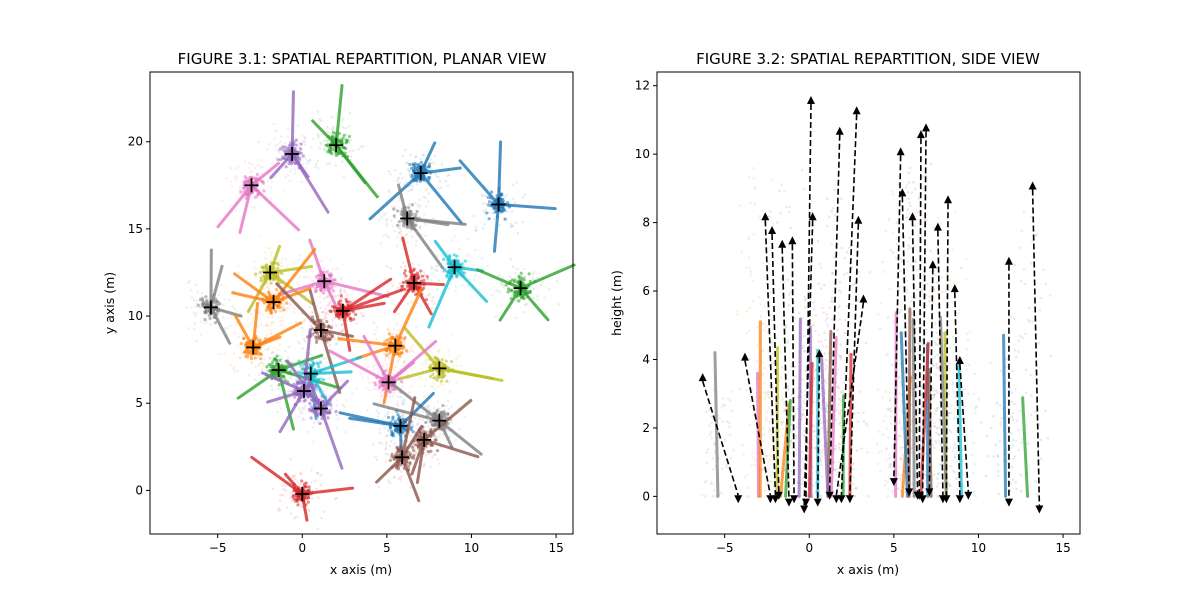 Image resolution: width=1200 pixels, height=600 pixels. What do you see at coordinates (139, 490) in the screenshot?
I see `planar-view-y-tick-label: 0` at bounding box center [139, 490].